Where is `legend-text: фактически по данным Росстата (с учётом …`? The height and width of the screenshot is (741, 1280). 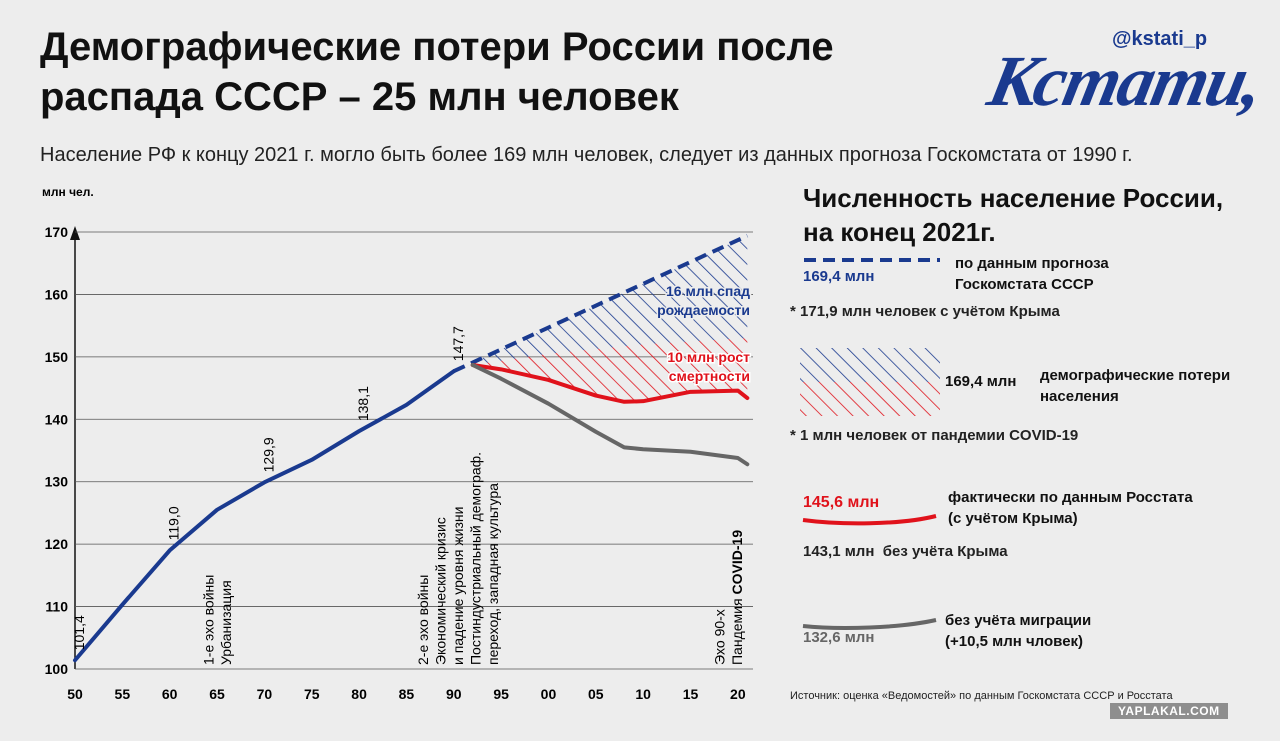
legend-text: фактически по данным Росстата (с учётом … is located at coordinates (1070, 508).